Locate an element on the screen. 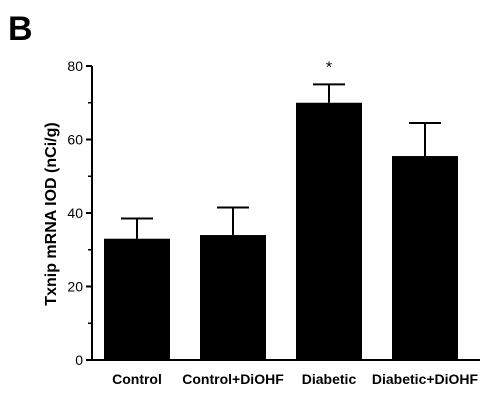 The width and height of the screenshot is (483, 394). y-tick-label: 80 is located at coordinates (75, 66).